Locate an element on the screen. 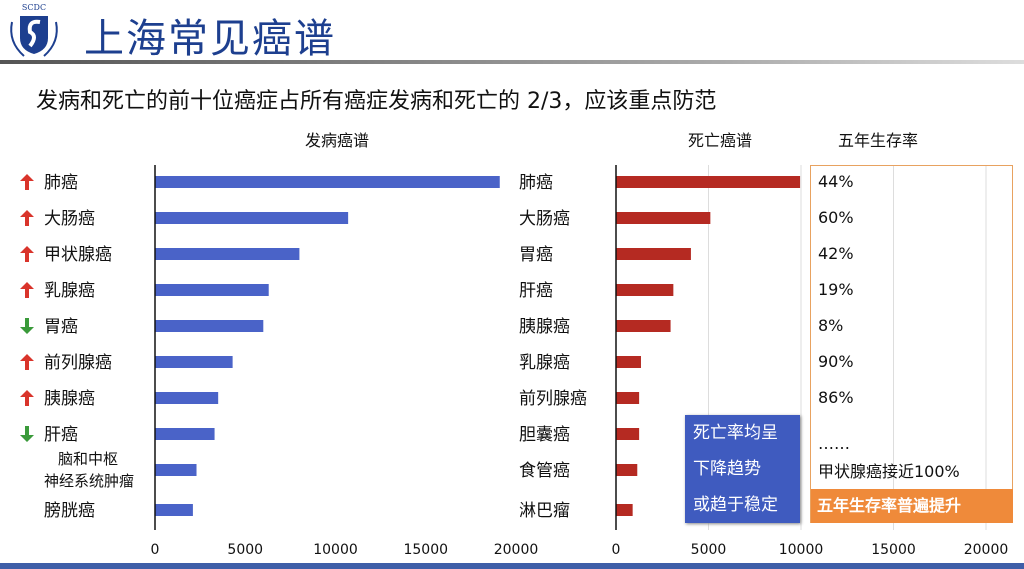 This screenshot has width=1024, height=569. mortality-callout-line: 死亡率均呈 is located at coordinates (735, 433).